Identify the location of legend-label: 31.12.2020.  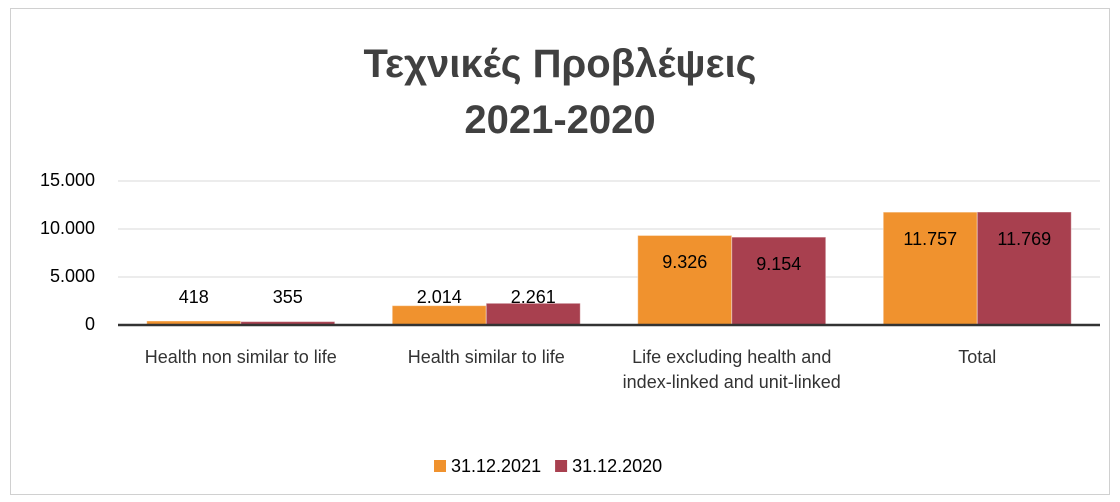
(617, 466).